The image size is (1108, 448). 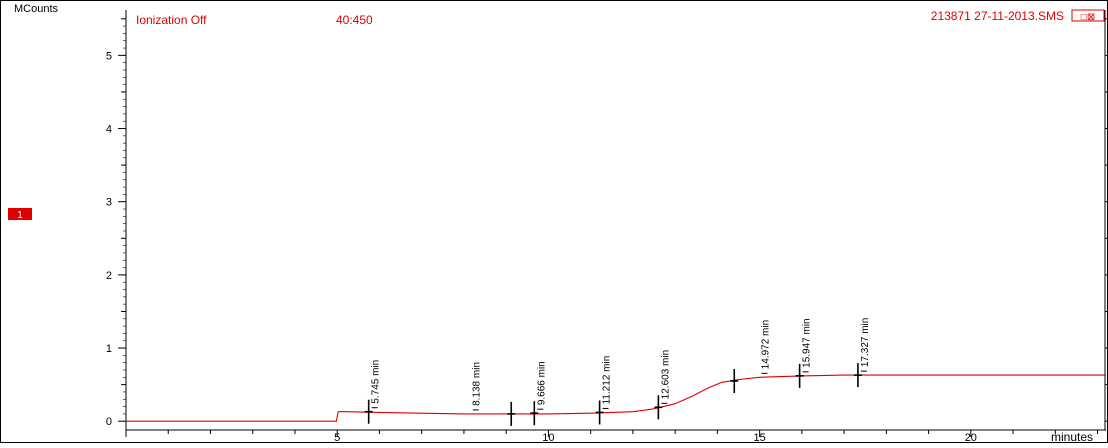 I want to click on trace-layer, so click(x=616, y=398).